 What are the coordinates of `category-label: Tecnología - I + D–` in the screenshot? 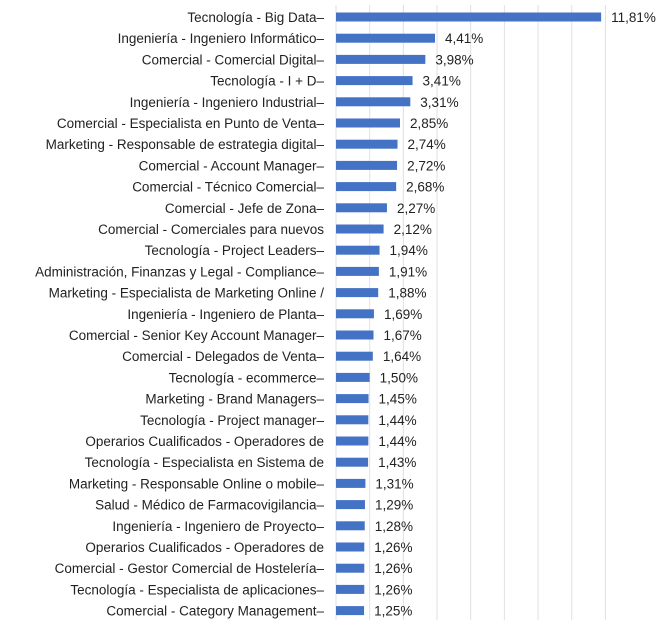 It's located at (267, 81).